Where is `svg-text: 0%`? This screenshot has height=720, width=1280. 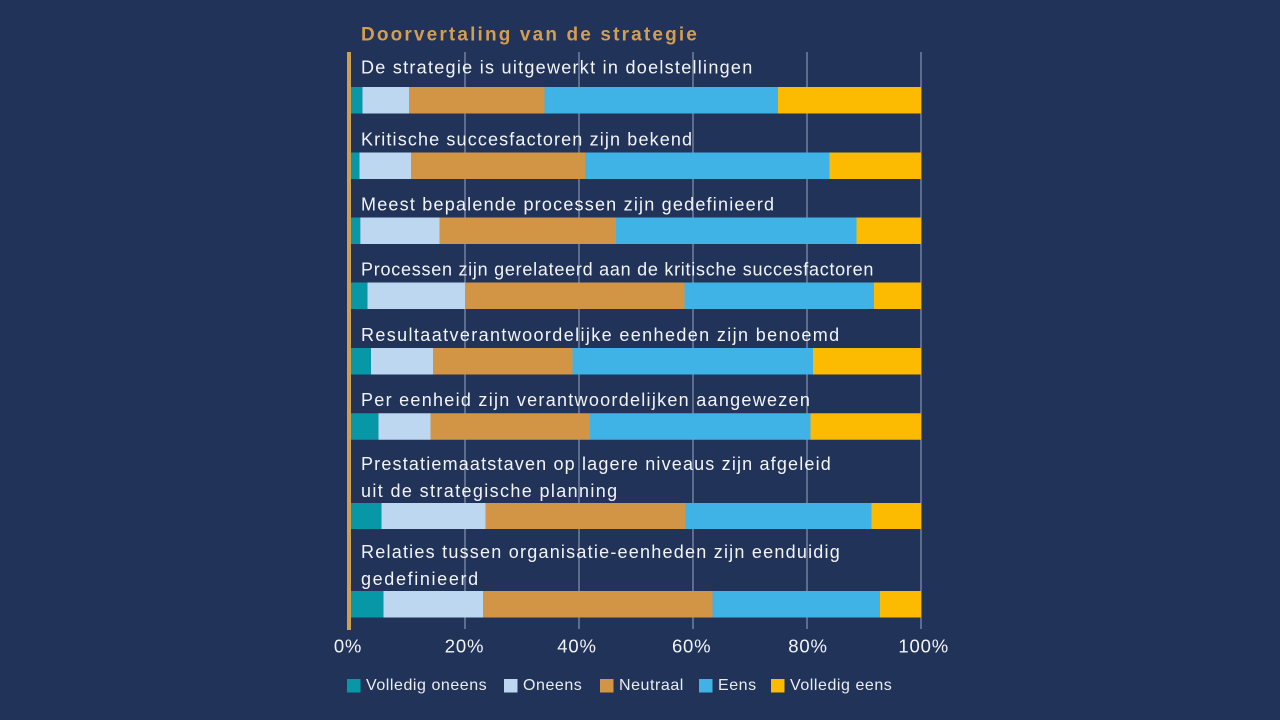
svg-text: 0% is located at coordinates (348, 646).